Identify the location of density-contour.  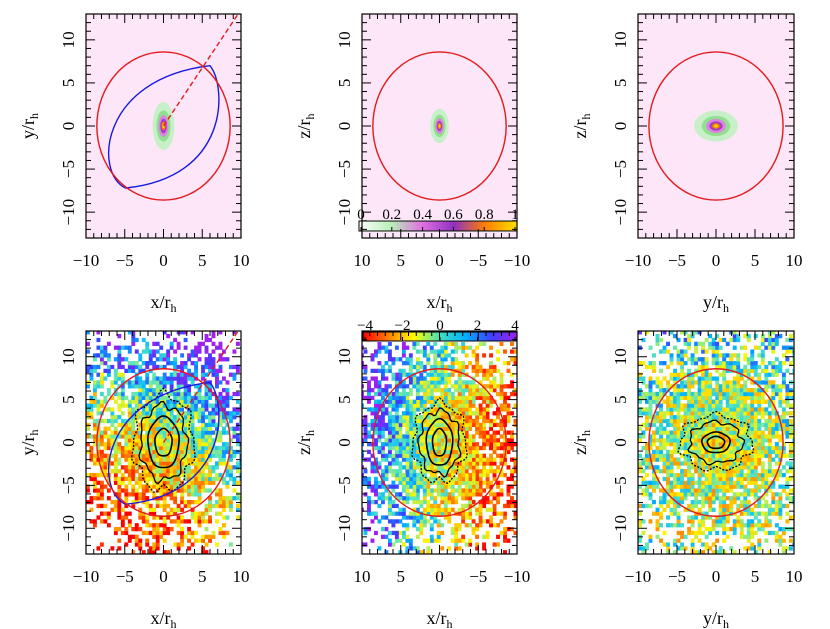
(439, 442).